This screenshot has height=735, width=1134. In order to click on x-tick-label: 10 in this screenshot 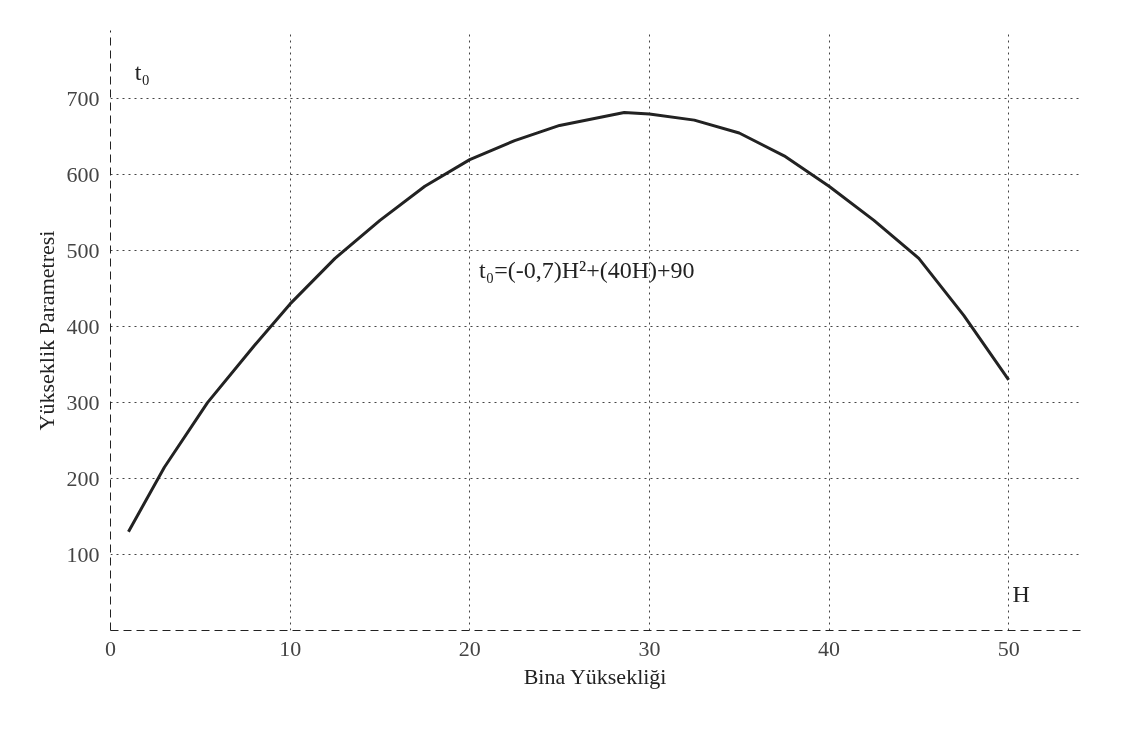, I will do `click(290, 648)`.